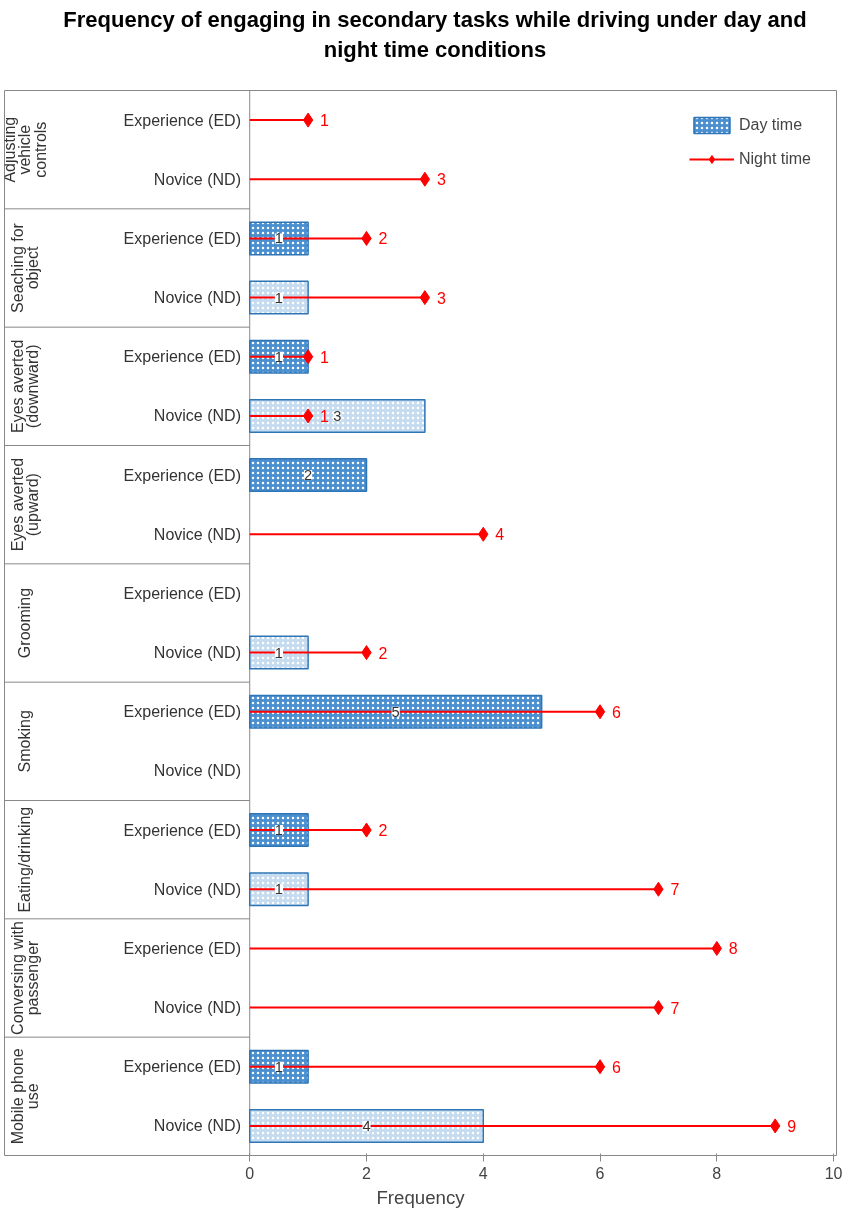 Image resolution: width=864 pixels, height=1216 pixels. What do you see at coordinates (833, 1173) in the screenshot?
I see `x-tick-label: 10` at bounding box center [833, 1173].